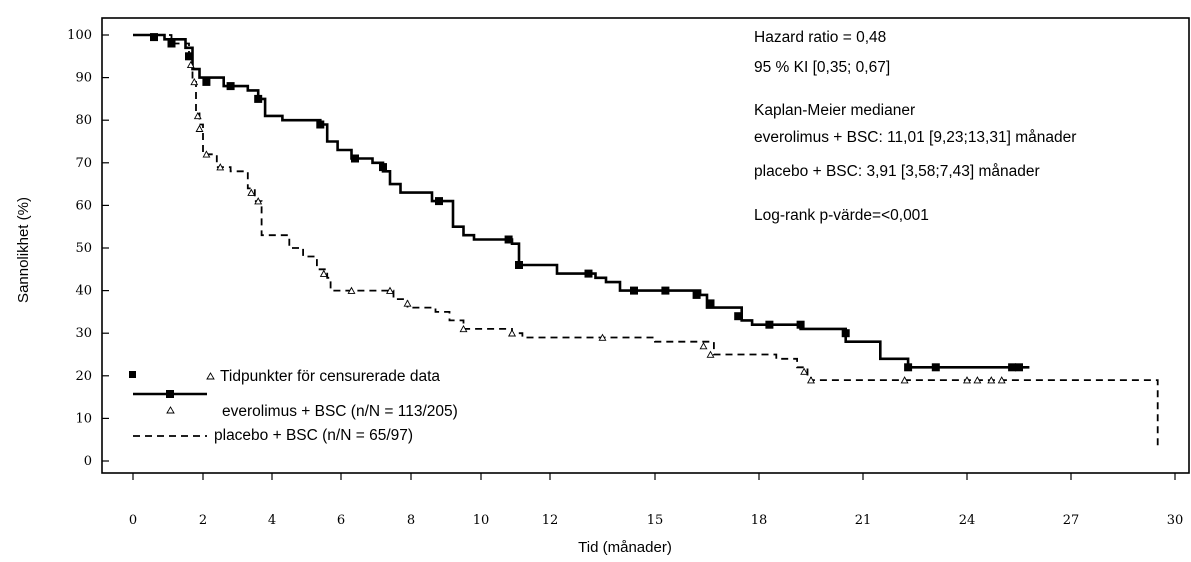 This screenshot has width=1191, height=562. Describe the element at coordinates (83, 418) in the screenshot. I see `y-tick-label: 10` at that location.